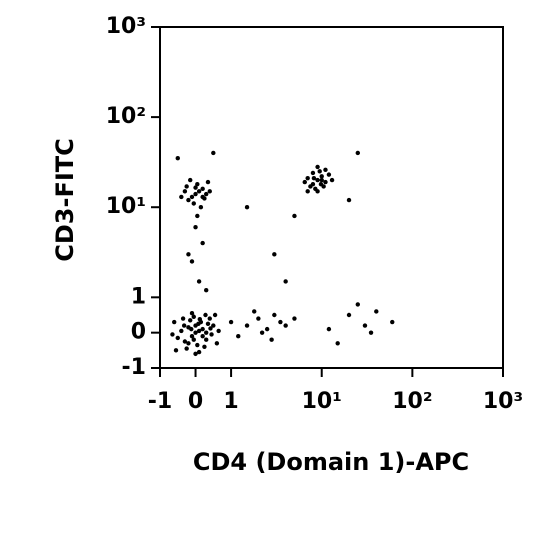 This screenshot has height=540, width=540. I want to click on x-tick-label: 10², so click(412, 401).